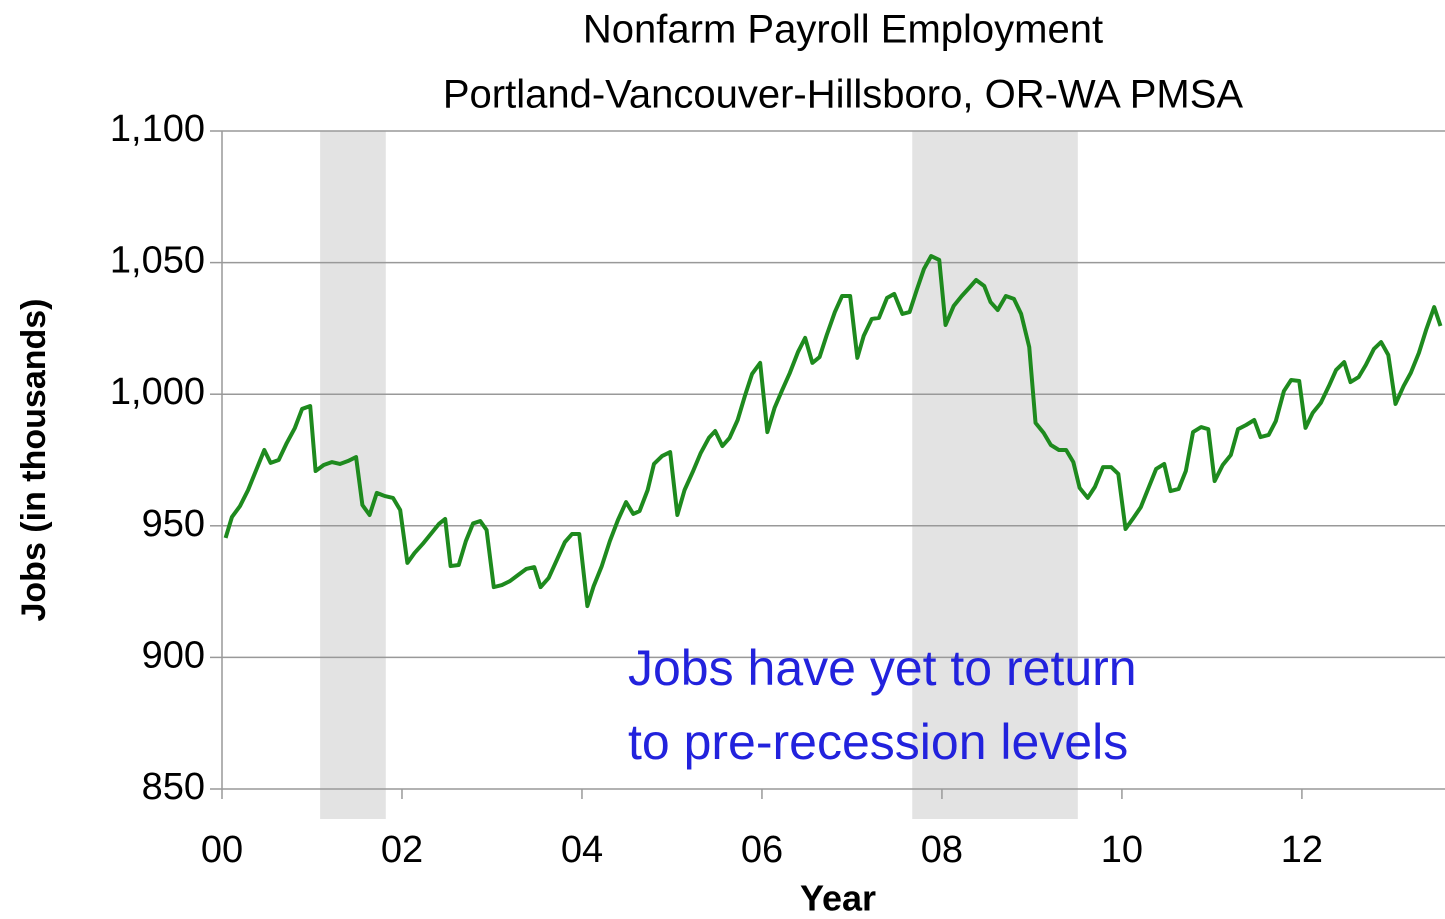 The width and height of the screenshot is (1445, 919). What do you see at coordinates (838, 898) in the screenshot?
I see `x-axis-label: Year` at bounding box center [838, 898].